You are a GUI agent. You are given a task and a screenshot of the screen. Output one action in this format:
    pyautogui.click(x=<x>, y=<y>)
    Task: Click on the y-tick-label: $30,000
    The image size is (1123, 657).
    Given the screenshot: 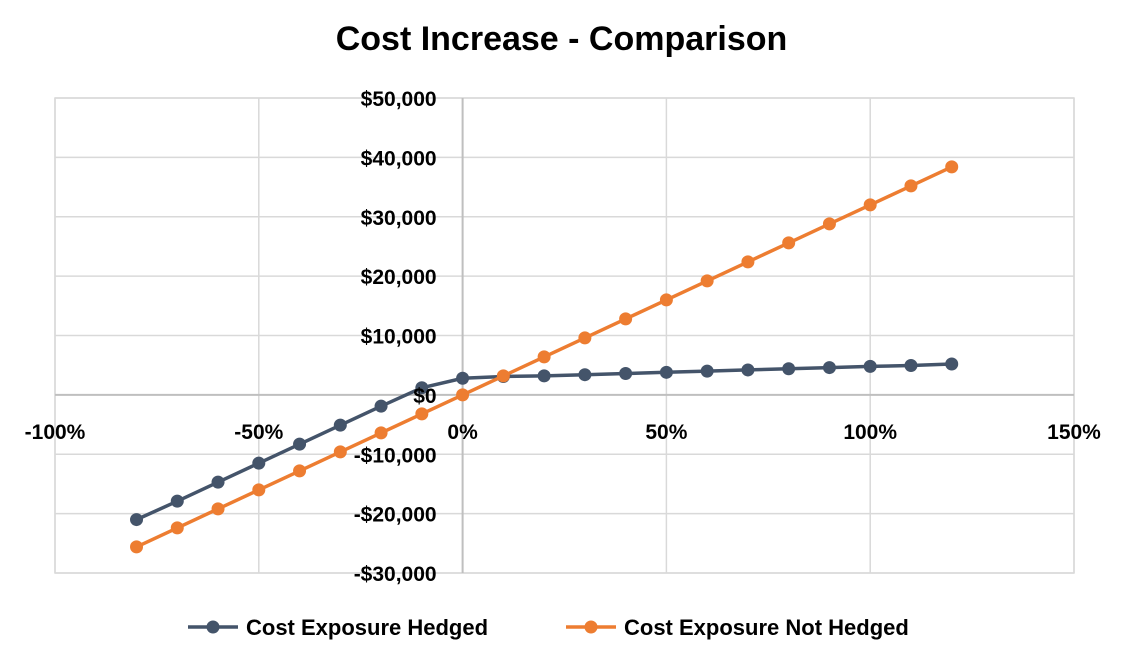 What is the action you would take?
    pyautogui.click(x=399, y=218)
    